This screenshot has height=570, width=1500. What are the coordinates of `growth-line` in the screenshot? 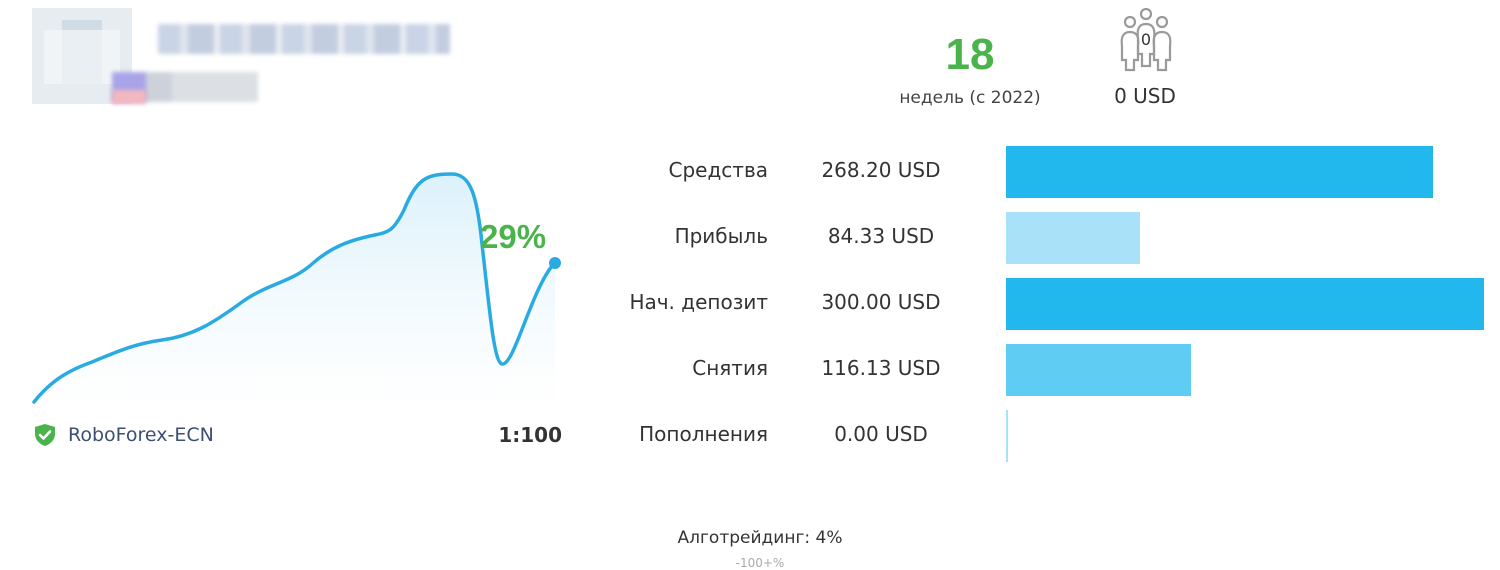 It's located at (294, 288).